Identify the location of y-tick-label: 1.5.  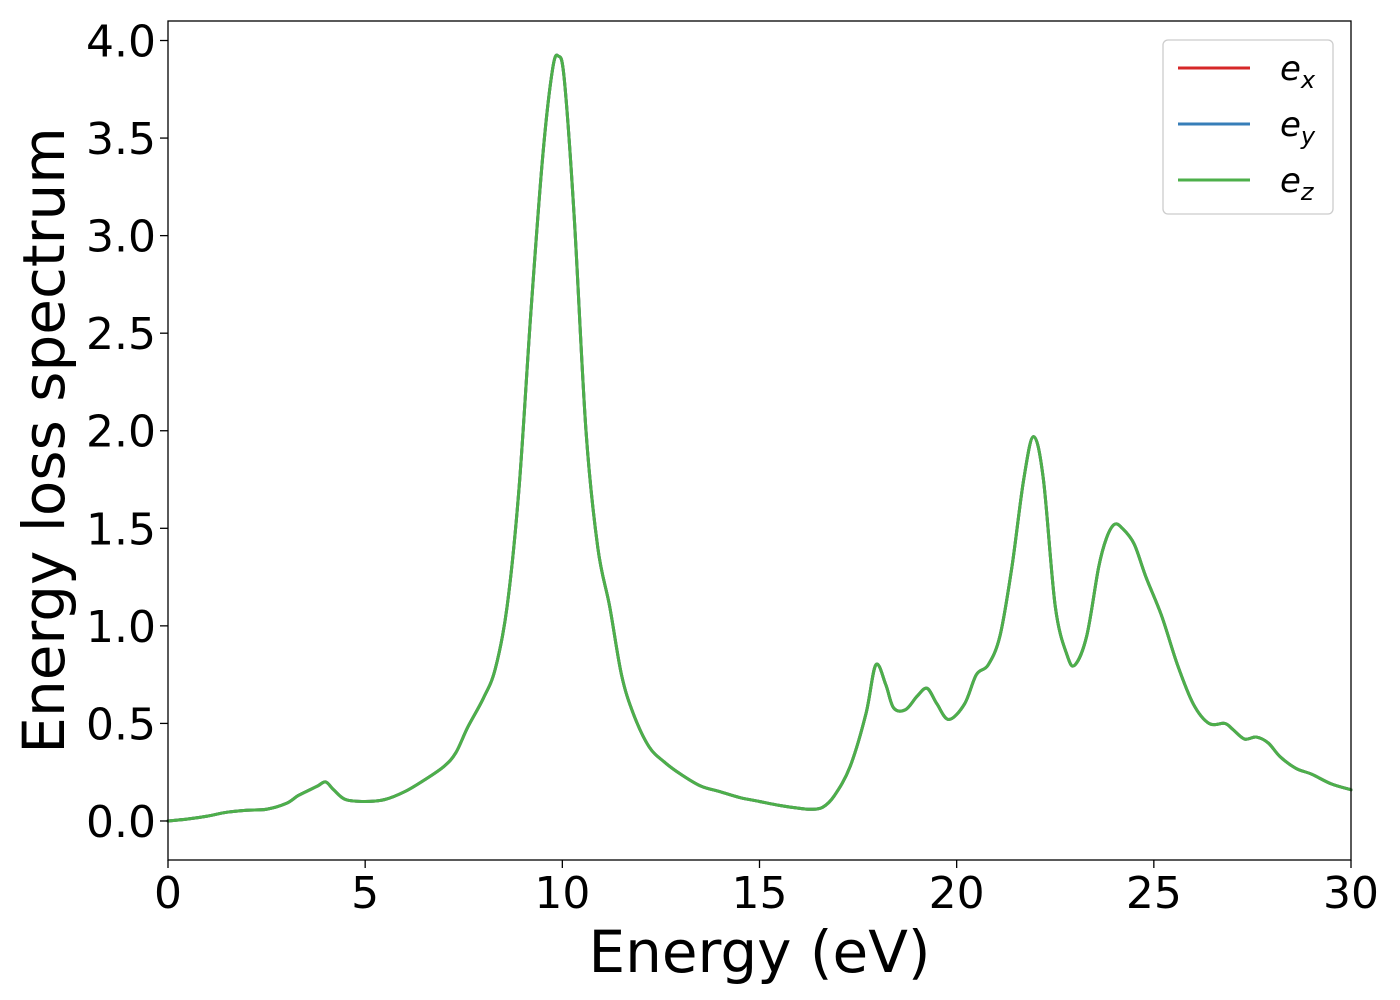
(121, 529).